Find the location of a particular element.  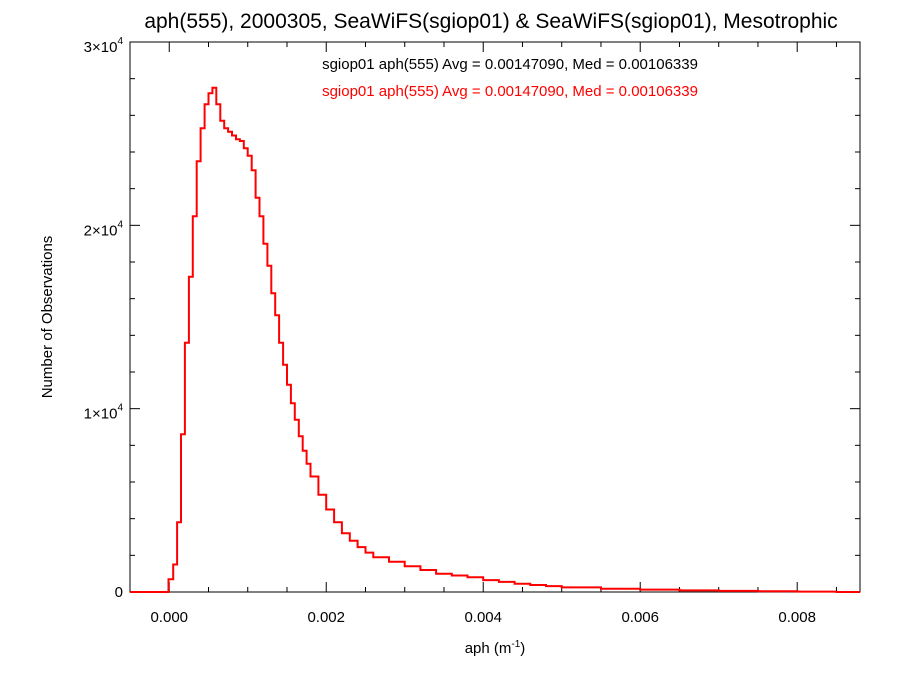

x-tick-label: 0.002 is located at coordinates (326, 617).